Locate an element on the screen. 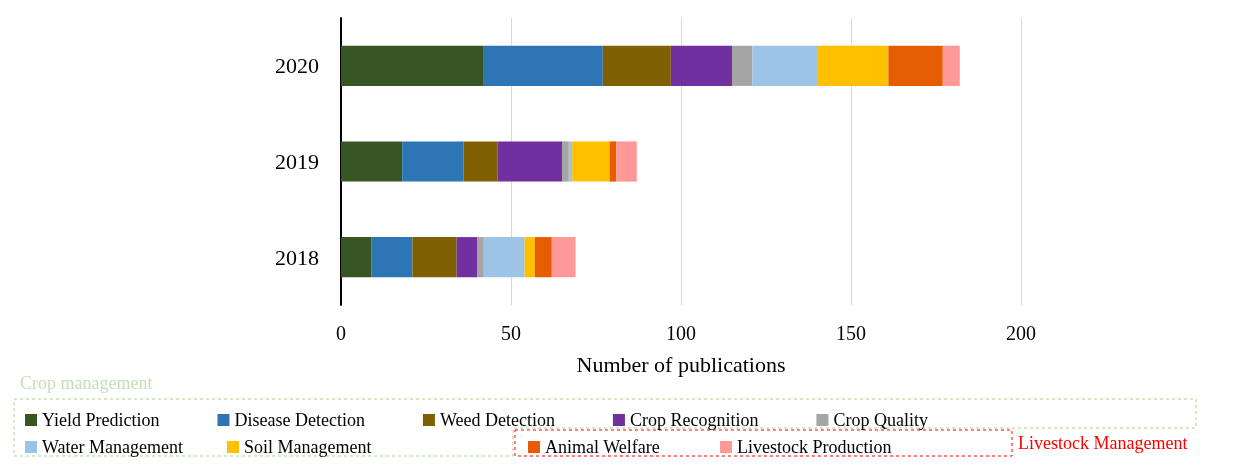  legend-label: Crop Quality is located at coordinates (880, 420).